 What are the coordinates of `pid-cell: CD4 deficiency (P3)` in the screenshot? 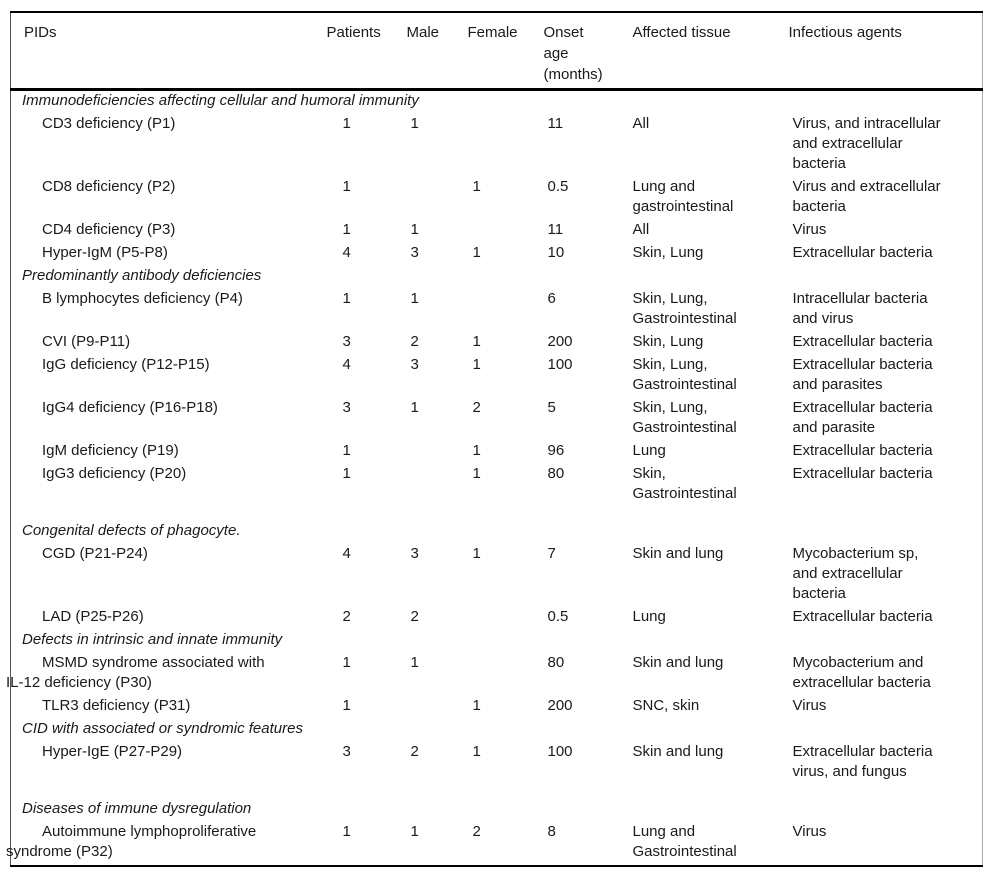 It's located at (168, 231).